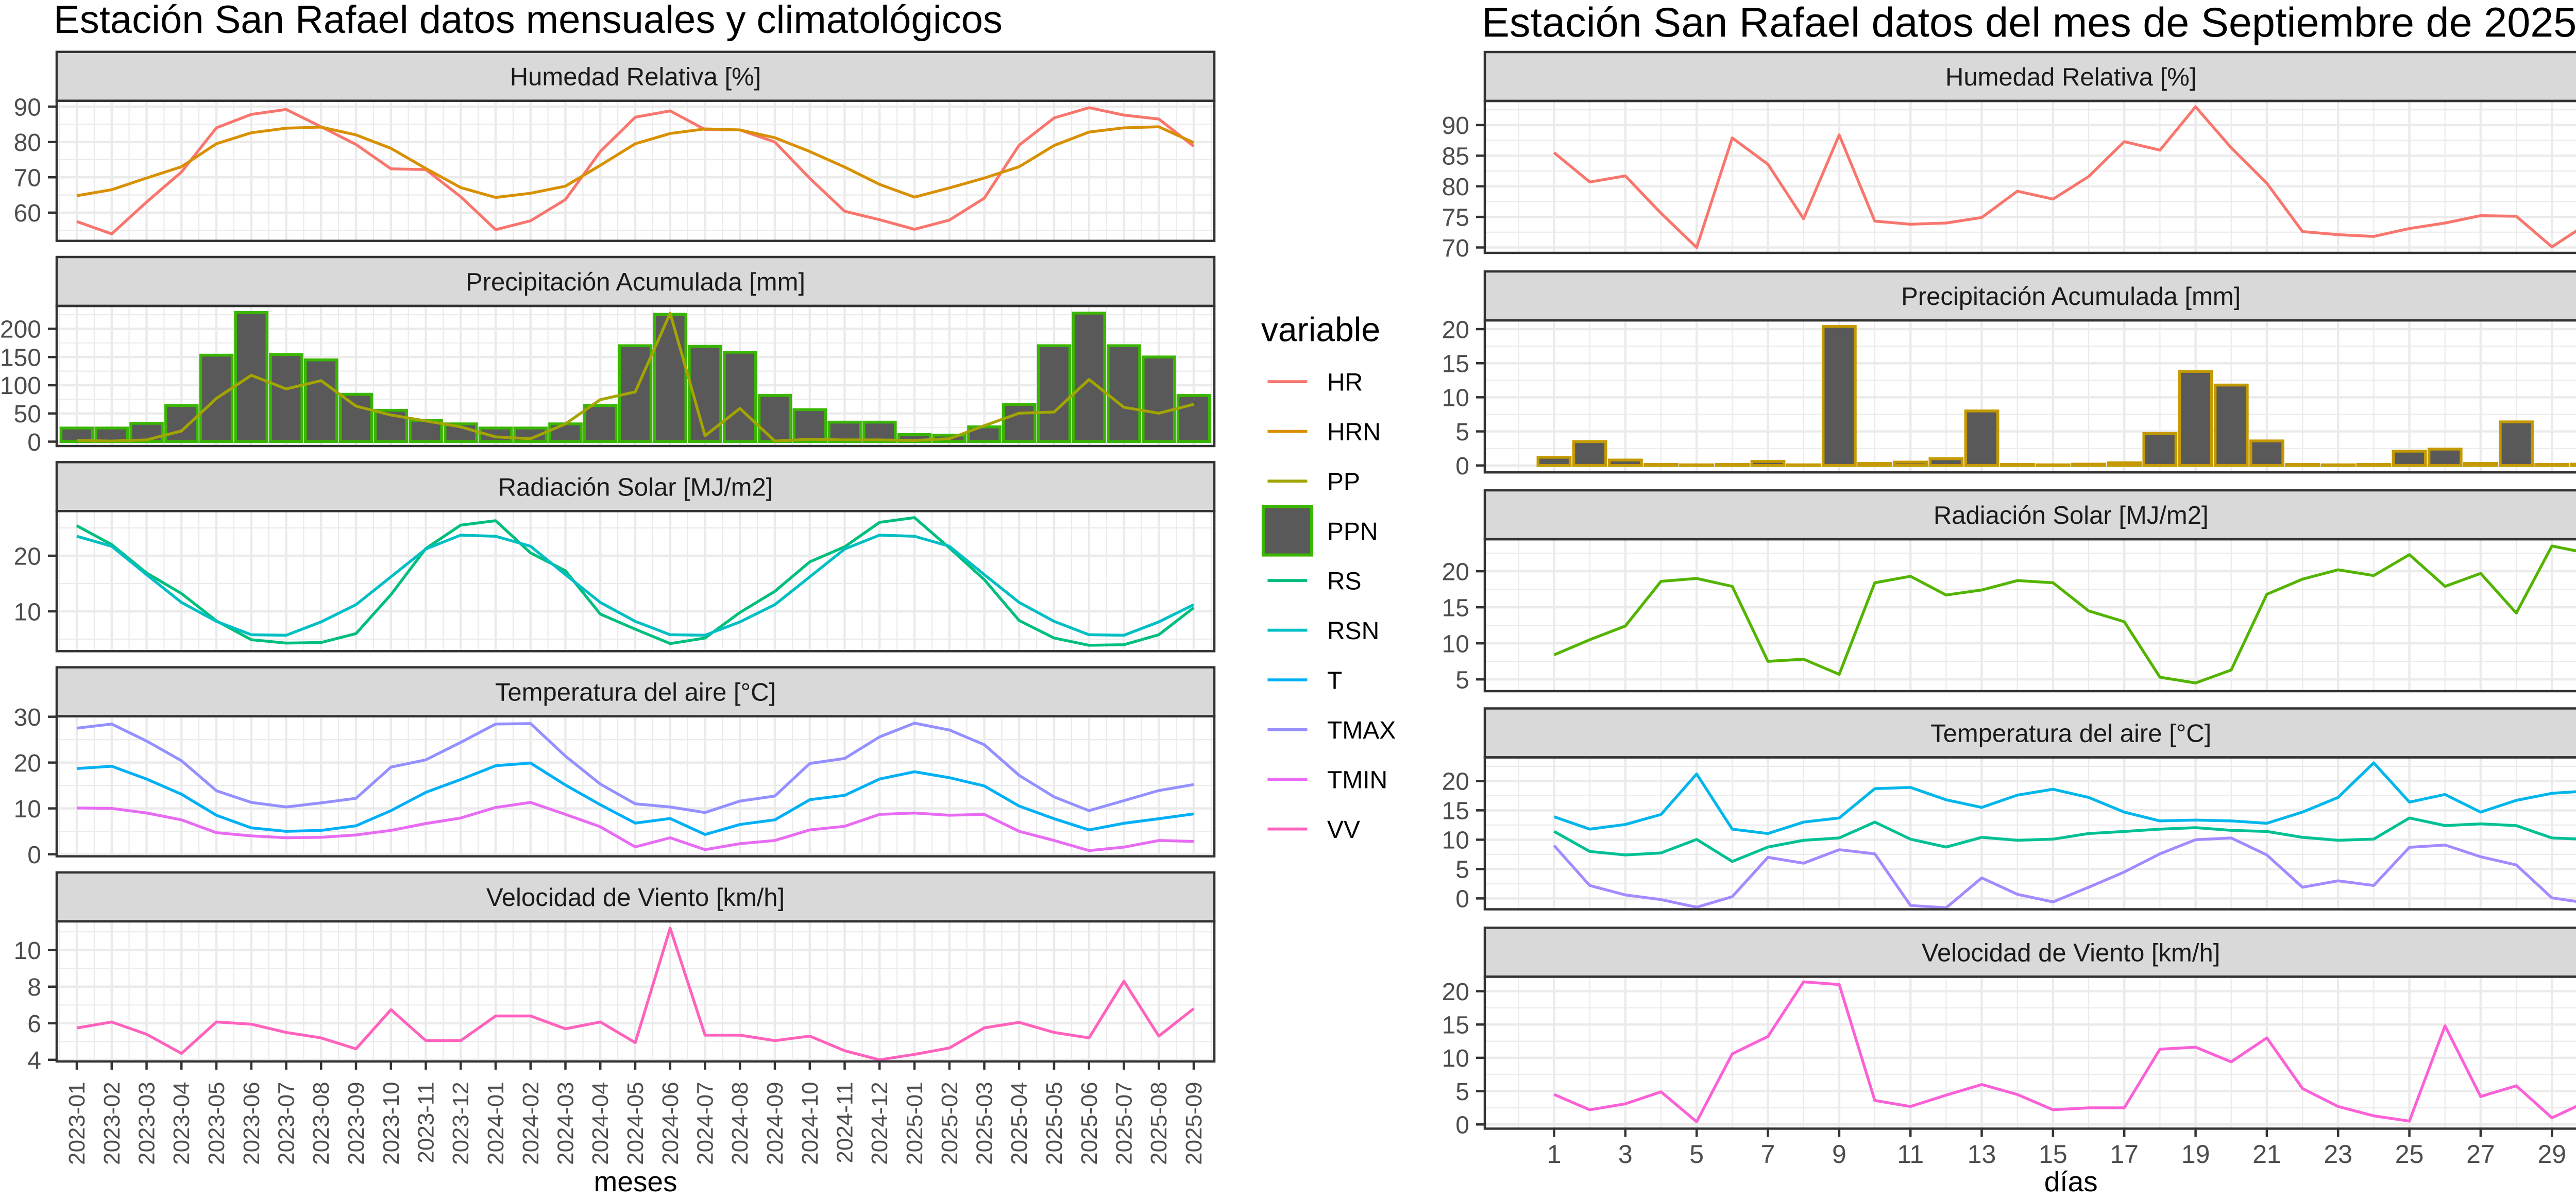  I want to click on svg-text: 2024-12, so click(879, 1123).